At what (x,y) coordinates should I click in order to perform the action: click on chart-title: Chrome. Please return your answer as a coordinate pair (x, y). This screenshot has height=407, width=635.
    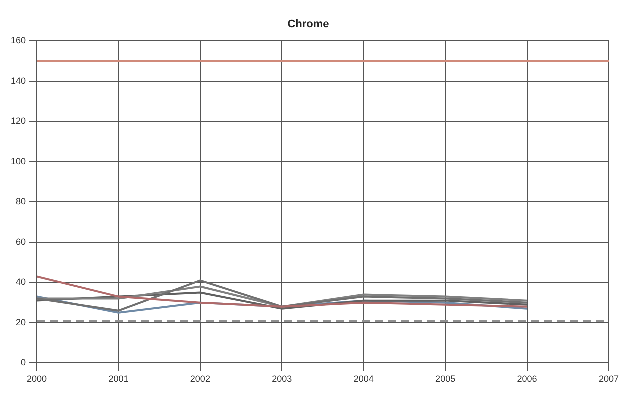
    Looking at the image, I should click on (309, 24).